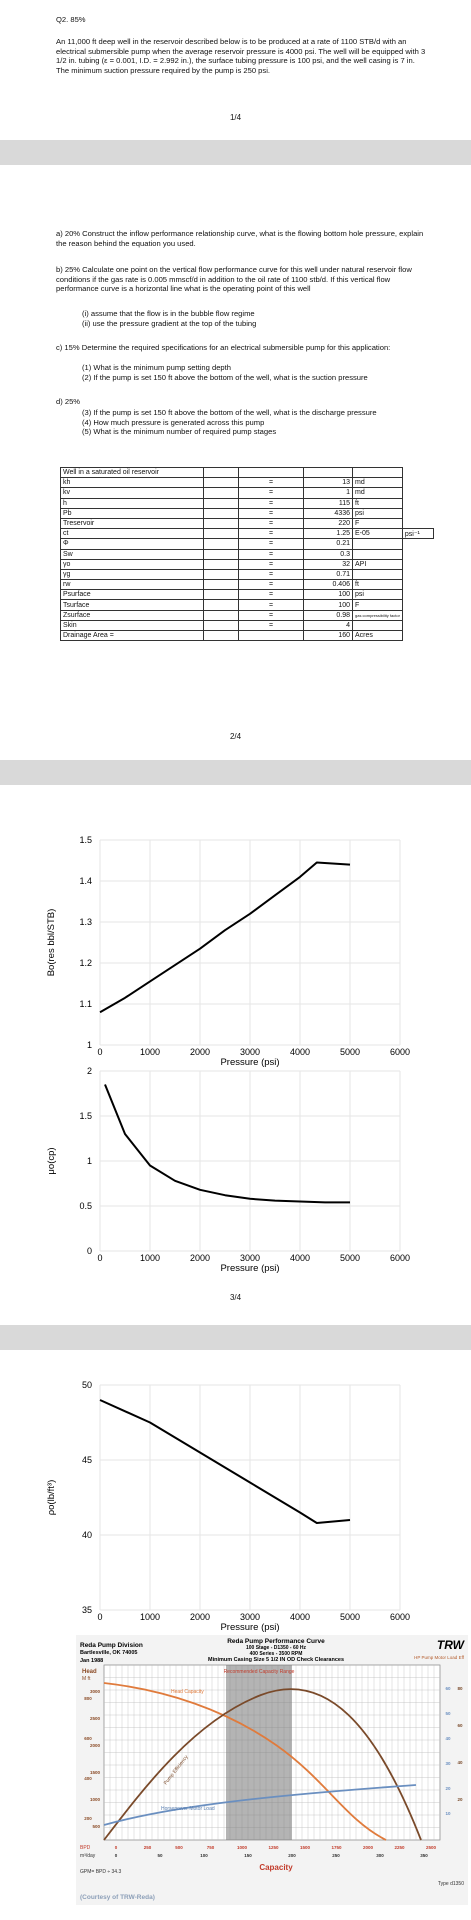  What do you see at coordinates (88, 1738) in the screenshot?
I see `tick-label: 600` at bounding box center [88, 1738].